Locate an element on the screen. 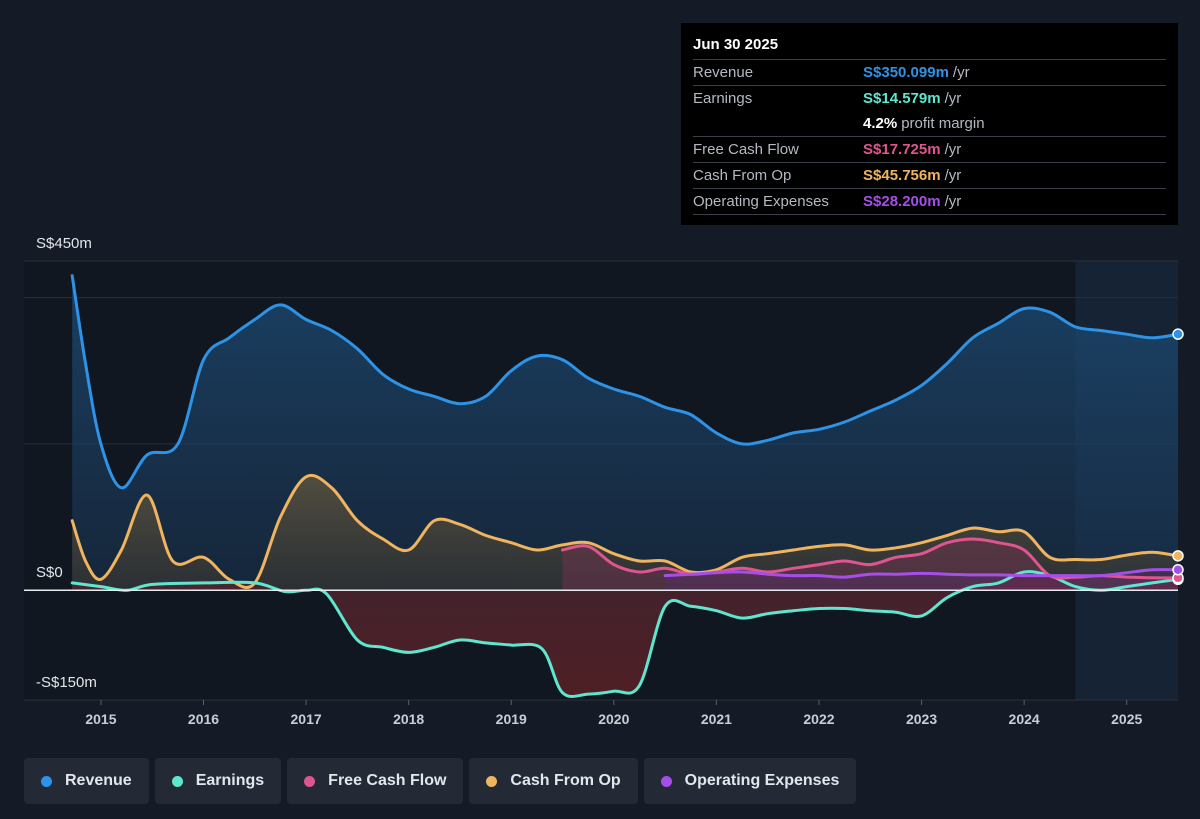 The height and width of the screenshot is (819, 1200). tooltip-row-value: S$17.725m is located at coordinates (902, 149).